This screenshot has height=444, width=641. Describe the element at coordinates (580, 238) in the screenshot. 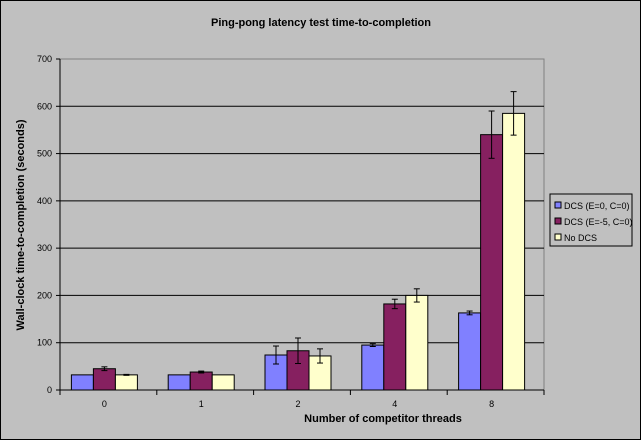

I see `legend-label: No DCS` at that location.